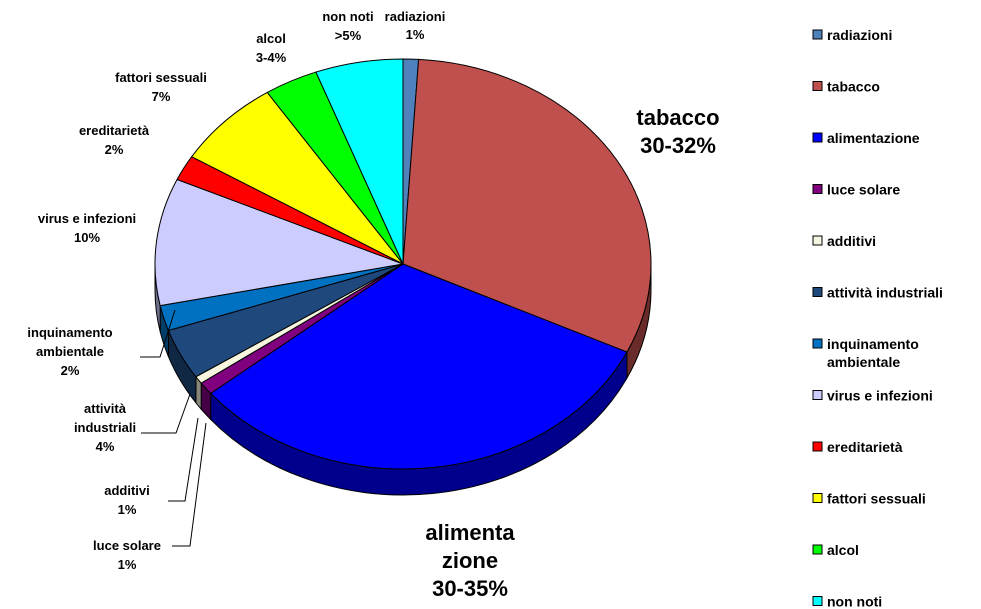 Image resolution: width=981 pixels, height=609 pixels. What do you see at coordinates (885, 293) in the screenshot?
I see `legend-label: attività industriali` at bounding box center [885, 293].